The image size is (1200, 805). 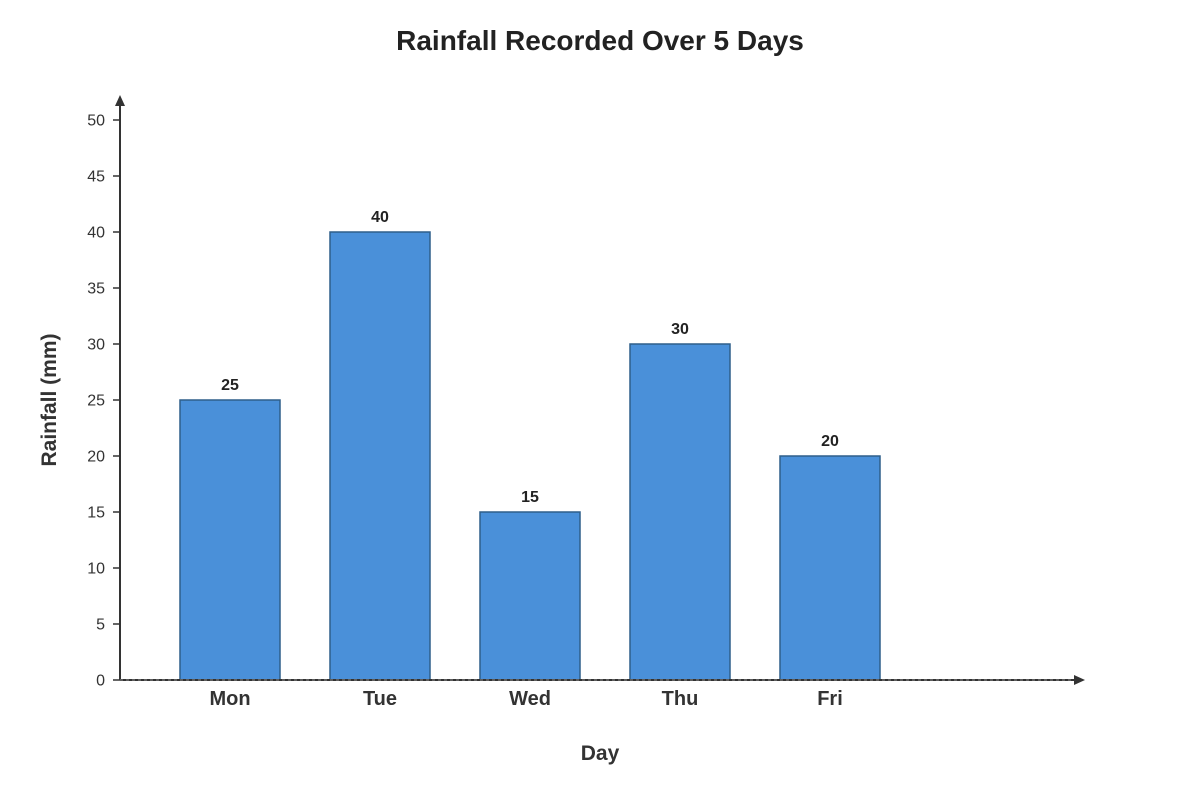 What do you see at coordinates (380, 217) in the screenshot?
I see `data-label: 40` at bounding box center [380, 217].